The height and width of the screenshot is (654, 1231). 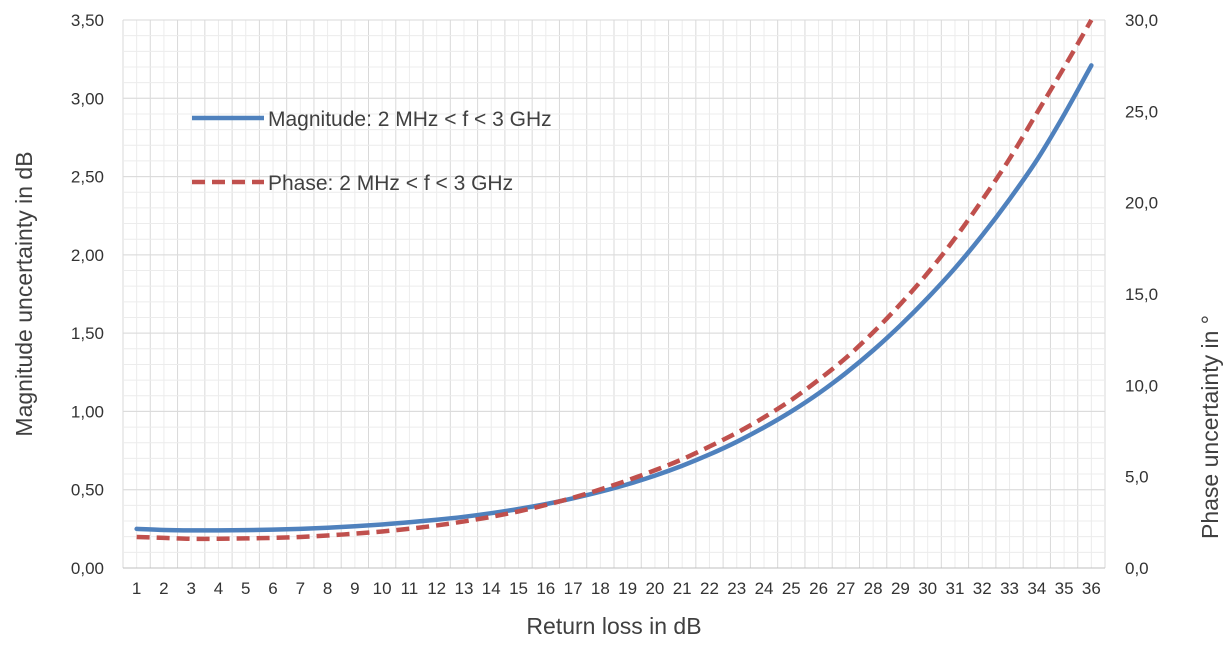 I want to click on y-tick-label: 1,50, so click(x=87, y=333).